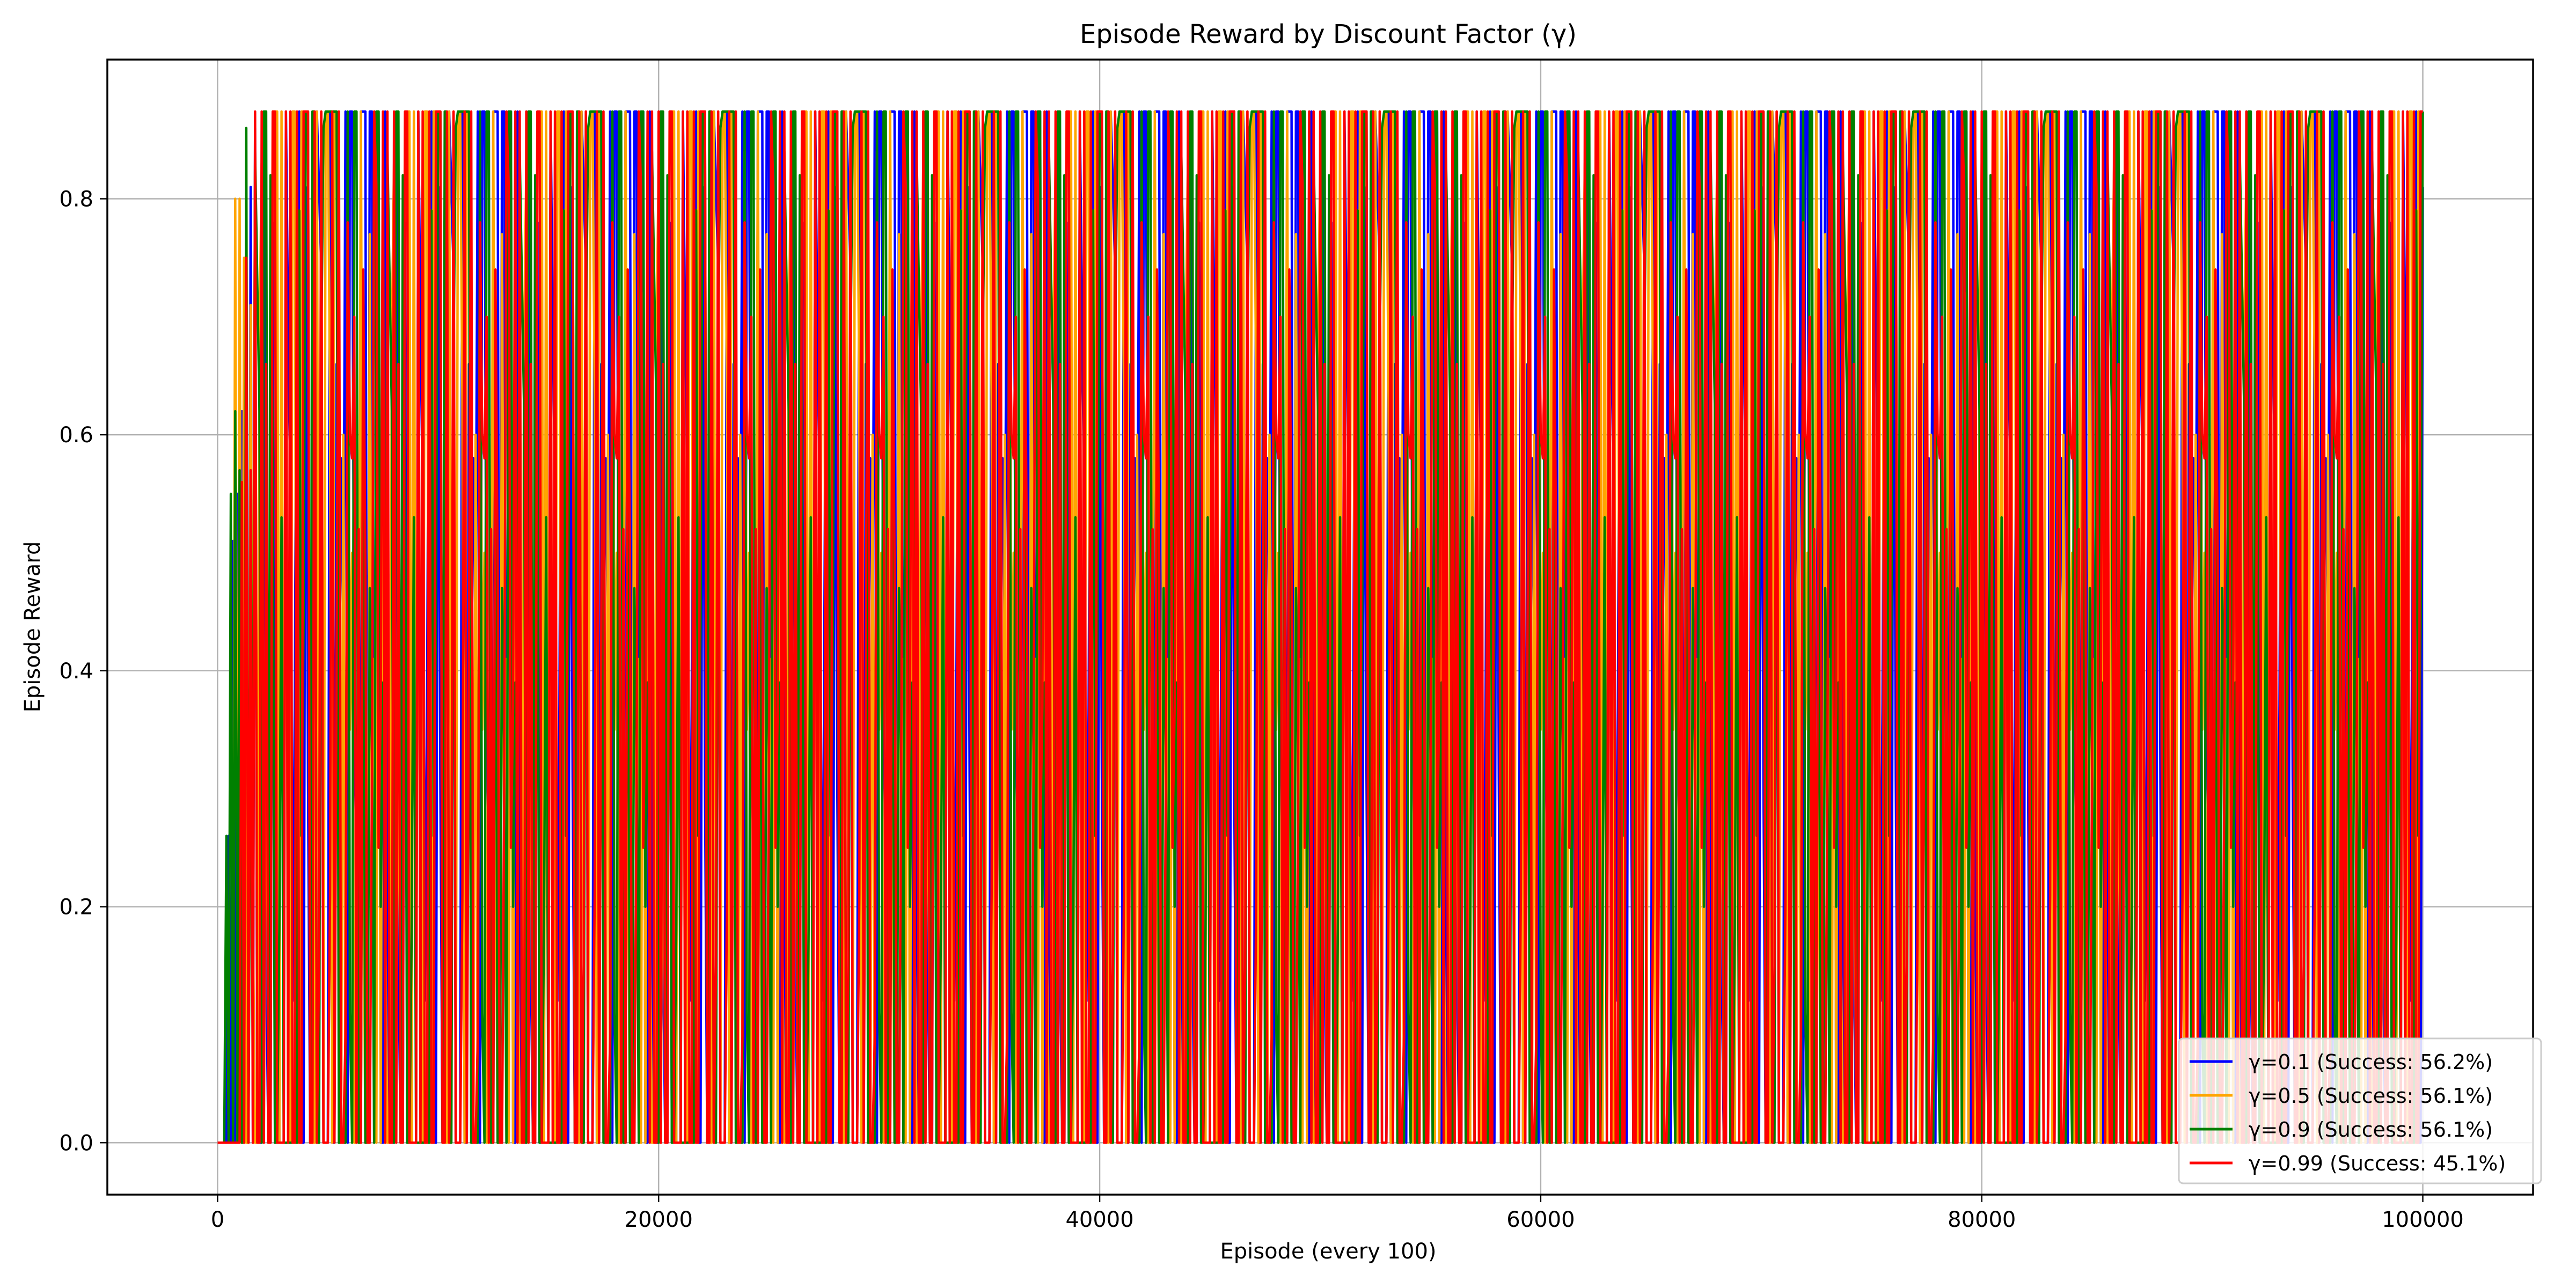  What do you see at coordinates (2371, 1096) in the screenshot?
I see `legend-entry: γ=0.5 (Success: 56.1%)` at bounding box center [2371, 1096].